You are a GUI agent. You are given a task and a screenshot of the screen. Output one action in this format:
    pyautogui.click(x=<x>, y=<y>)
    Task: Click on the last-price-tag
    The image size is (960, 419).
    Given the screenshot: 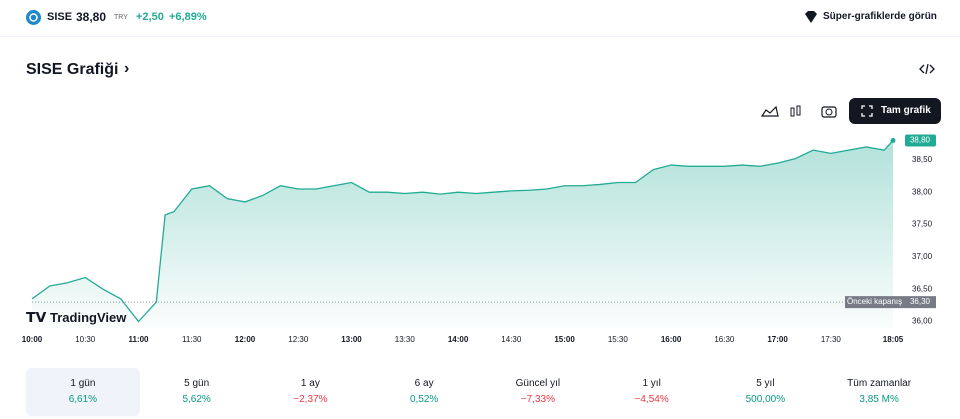 What is the action you would take?
    pyautogui.click(x=920, y=140)
    